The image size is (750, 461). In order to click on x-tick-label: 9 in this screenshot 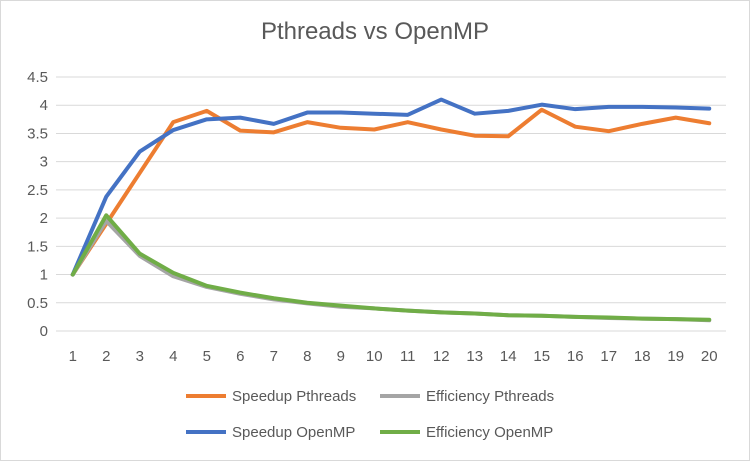, I will do `click(341, 356)`.